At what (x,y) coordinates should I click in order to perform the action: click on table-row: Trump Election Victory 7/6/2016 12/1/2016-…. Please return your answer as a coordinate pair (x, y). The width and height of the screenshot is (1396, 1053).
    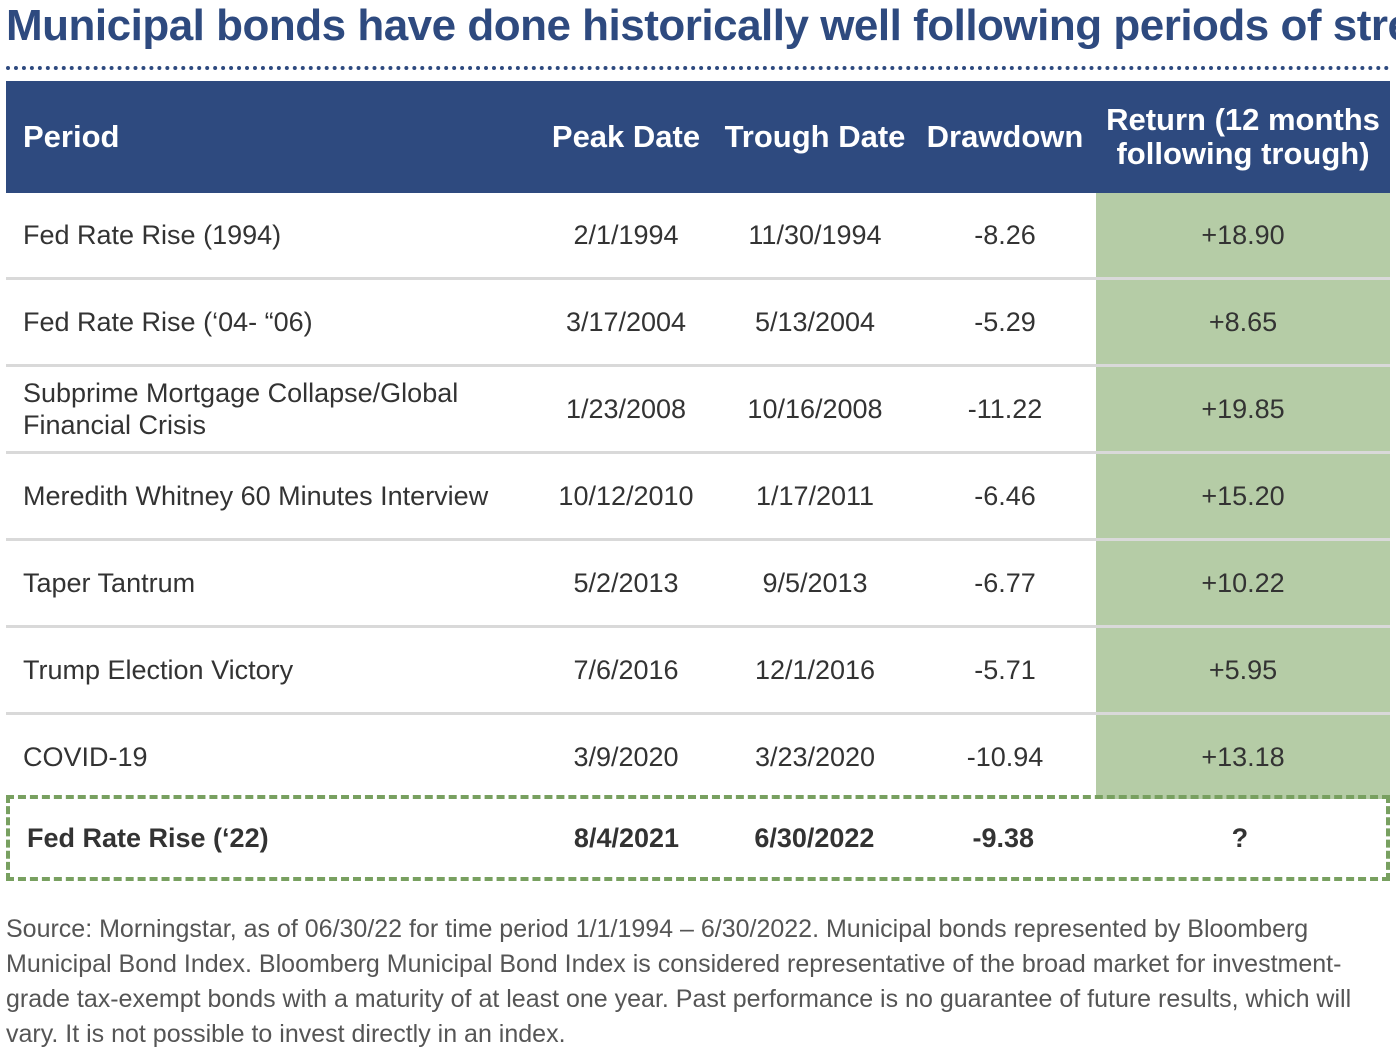
    Looking at the image, I should click on (698, 670).